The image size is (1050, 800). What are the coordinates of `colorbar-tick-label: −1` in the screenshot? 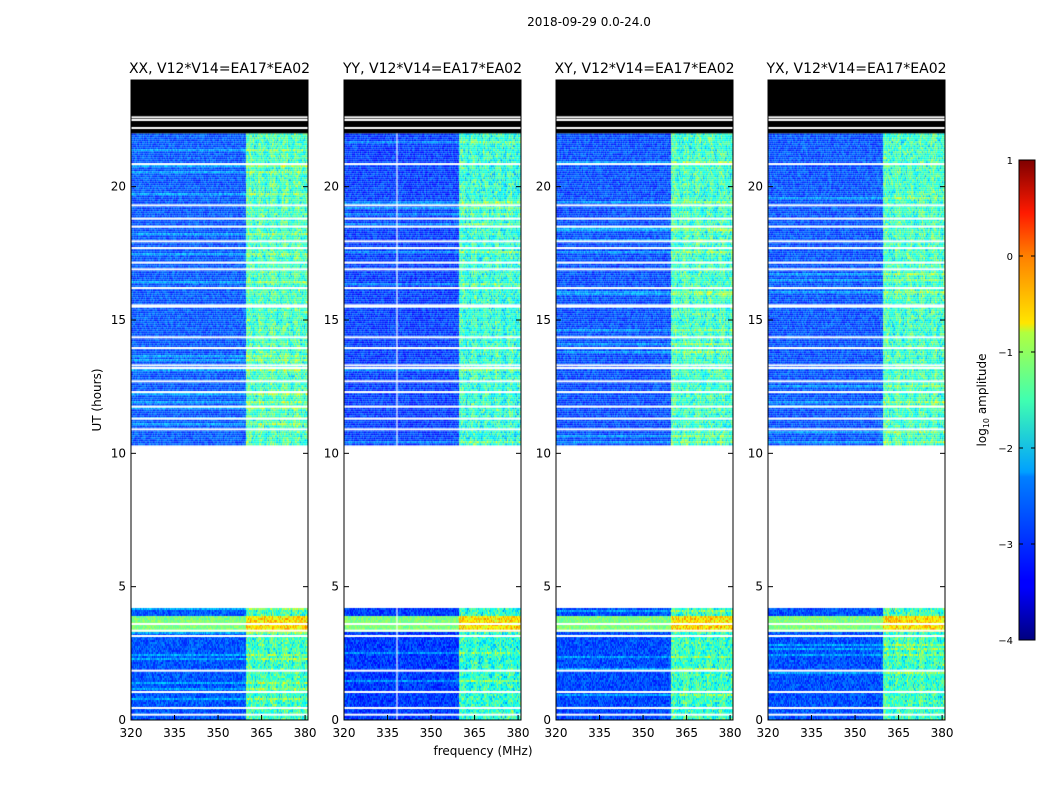 It's located at (1005, 353).